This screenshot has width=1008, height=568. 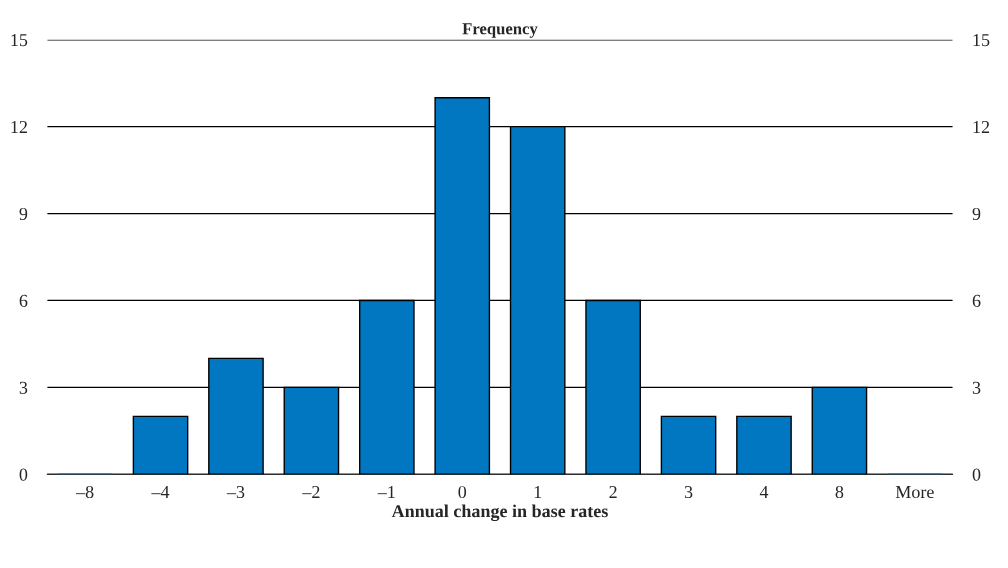 What do you see at coordinates (688, 492) in the screenshot?
I see `x-tick-label: 3` at bounding box center [688, 492].